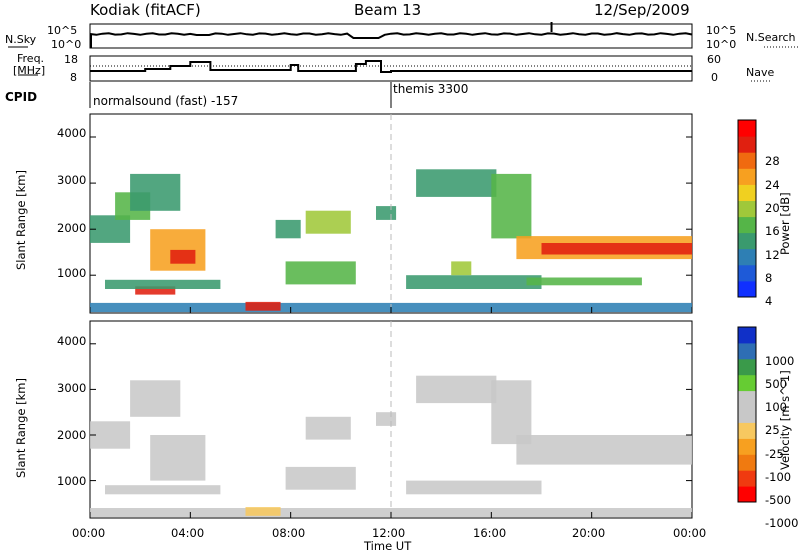 The height and width of the screenshot is (554, 800). I want to click on velocity-cbar-tick-m500: -500, so click(778, 500).